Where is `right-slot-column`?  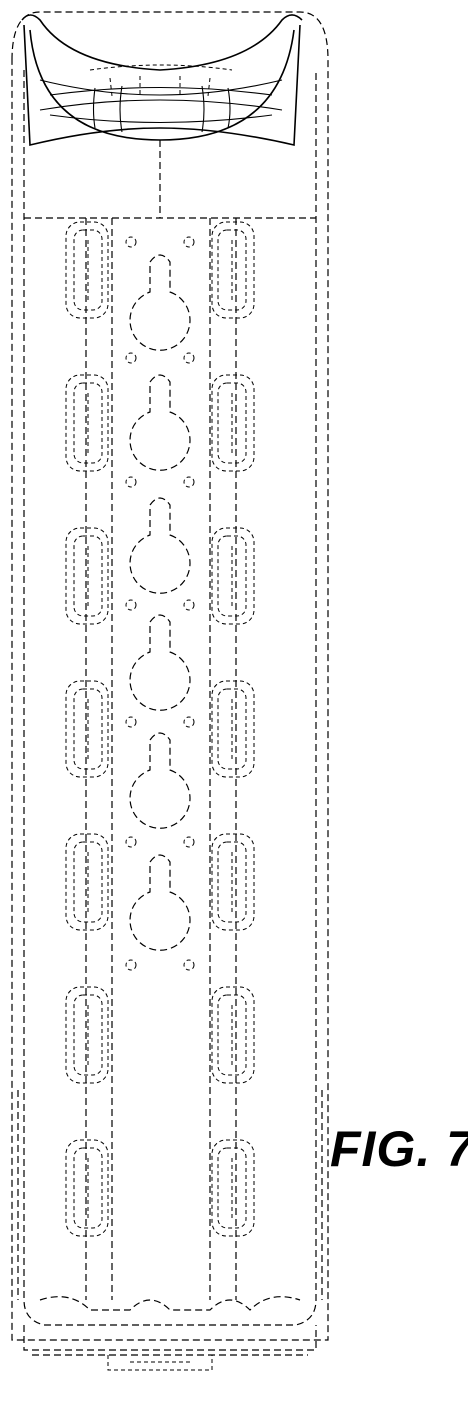
right-slot-column is located at coordinates (233, 729).